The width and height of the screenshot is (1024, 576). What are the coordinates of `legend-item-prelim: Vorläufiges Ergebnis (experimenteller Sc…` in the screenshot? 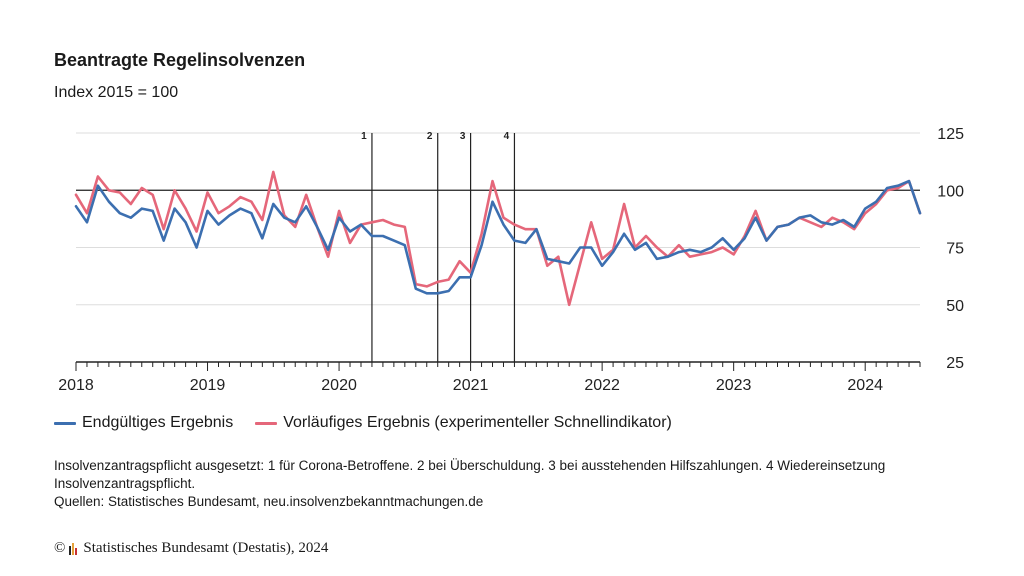 It's located at (463, 423).